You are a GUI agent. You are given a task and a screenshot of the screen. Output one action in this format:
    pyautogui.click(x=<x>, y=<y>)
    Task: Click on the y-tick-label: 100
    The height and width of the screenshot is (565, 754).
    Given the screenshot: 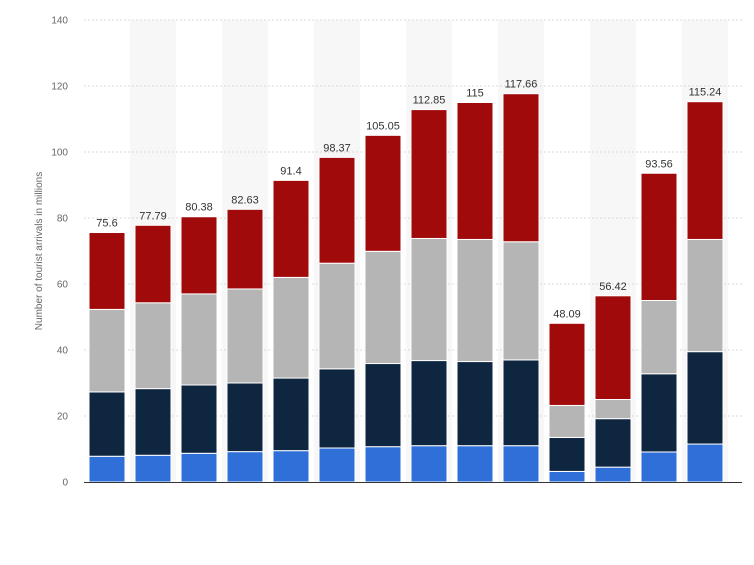 What is the action you would take?
    pyautogui.click(x=59, y=153)
    